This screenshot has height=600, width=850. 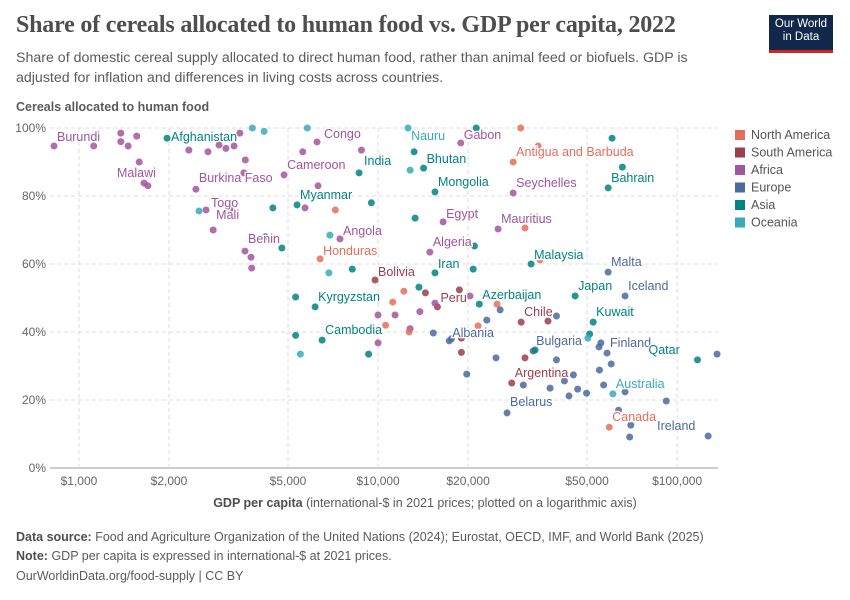 I want to click on point-label: Australia, so click(x=640, y=384).